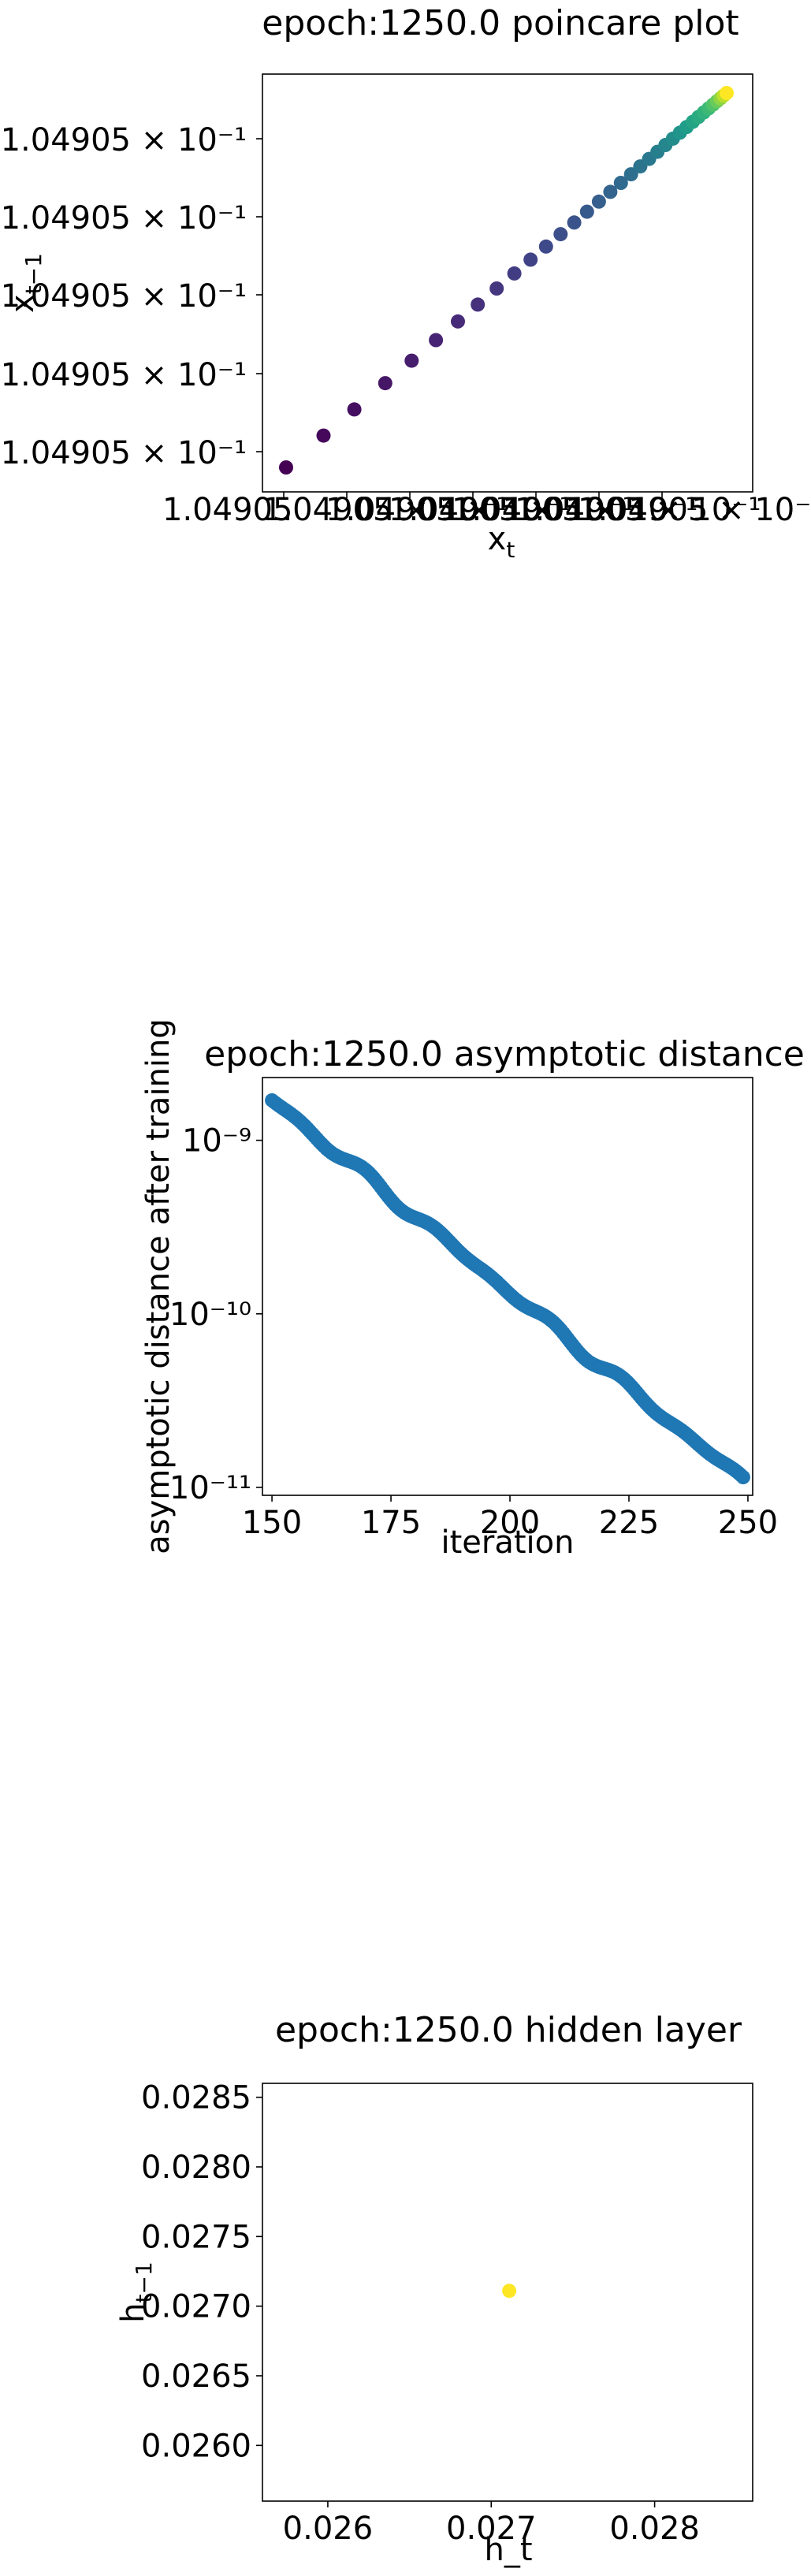 This screenshot has height=2576, width=811. What do you see at coordinates (500, 23) in the screenshot?
I see `chart-title: epoch:1250.0 poincare plot` at bounding box center [500, 23].